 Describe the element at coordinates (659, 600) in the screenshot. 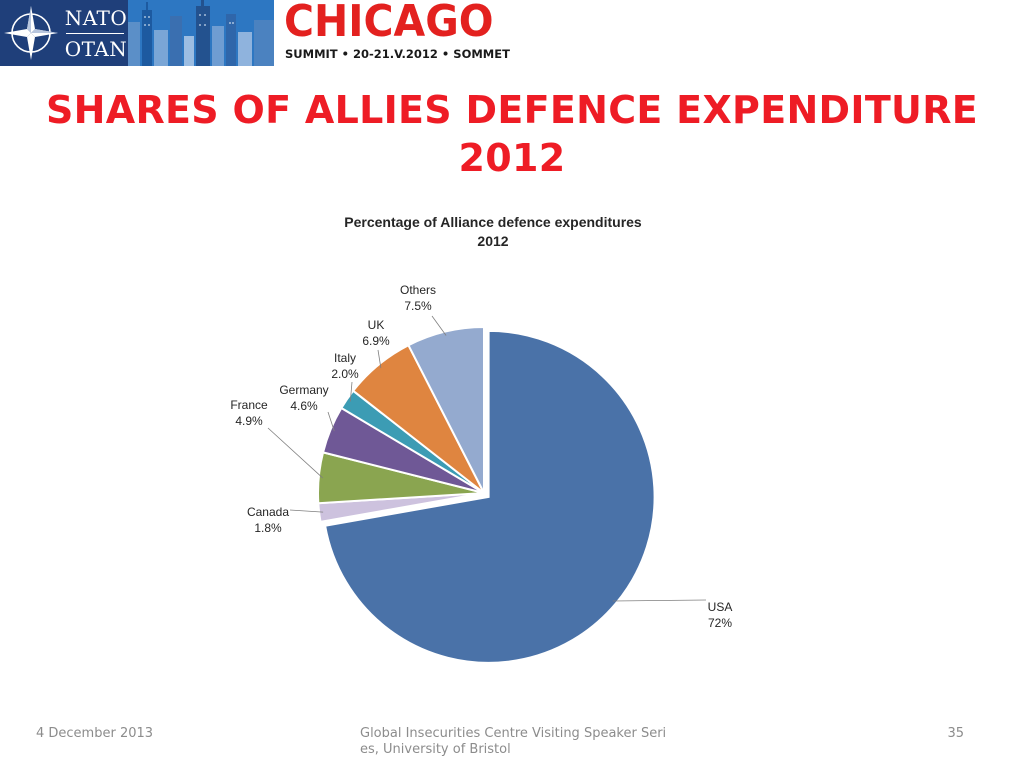

I see `leader-line-usa` at that location.